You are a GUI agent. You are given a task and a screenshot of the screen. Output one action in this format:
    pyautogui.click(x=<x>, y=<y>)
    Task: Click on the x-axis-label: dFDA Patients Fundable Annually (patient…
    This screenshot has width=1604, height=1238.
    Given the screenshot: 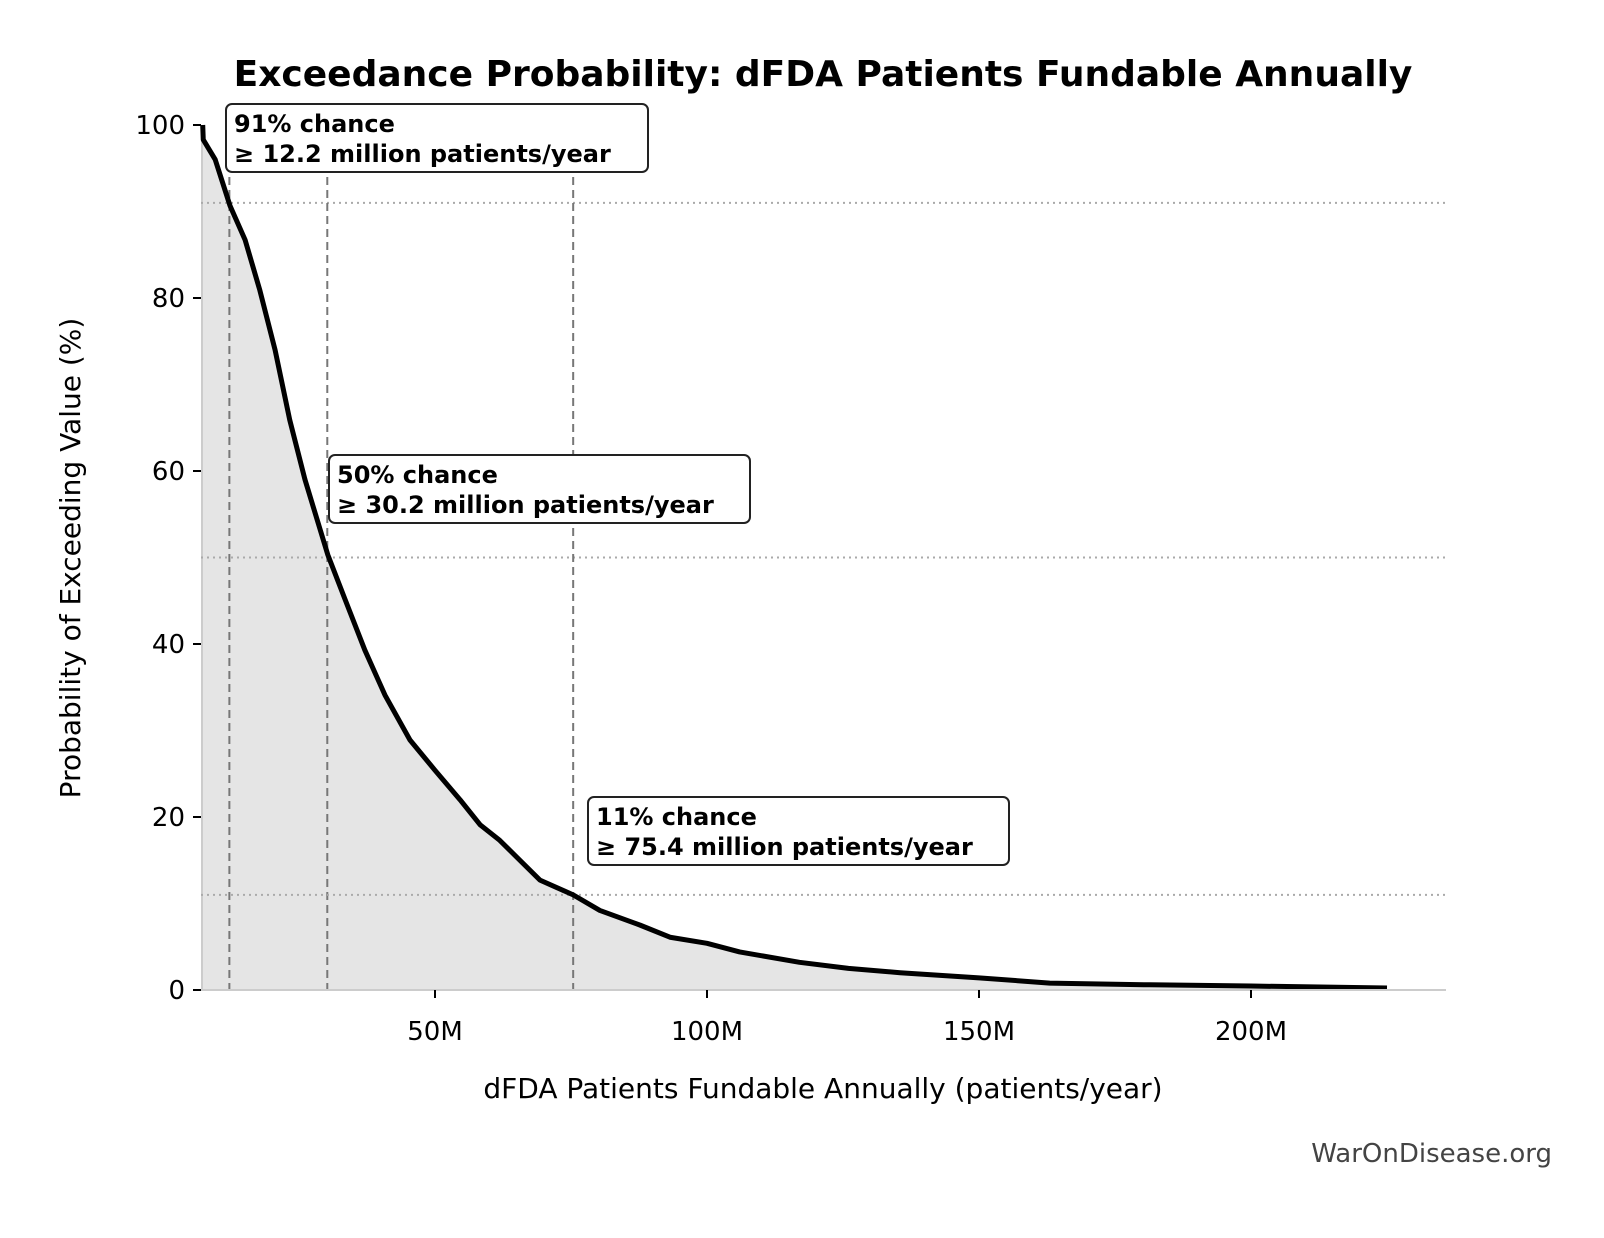 What is the action you would take?
    pyautogui.click(x=822, y=1088)
    